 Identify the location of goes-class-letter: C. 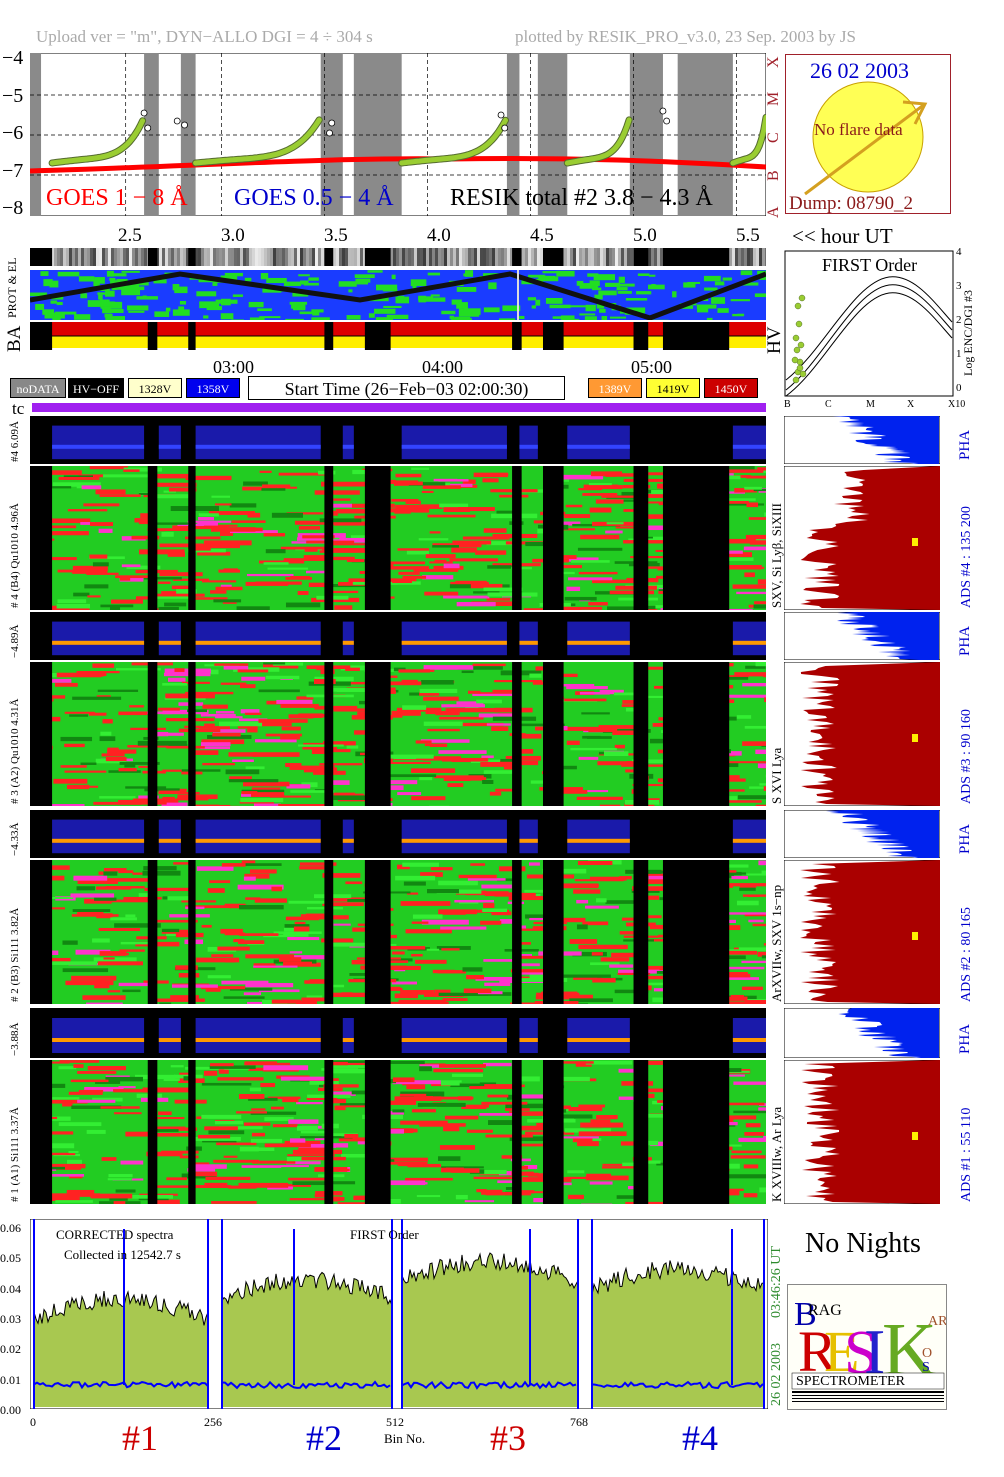
(773, 137).